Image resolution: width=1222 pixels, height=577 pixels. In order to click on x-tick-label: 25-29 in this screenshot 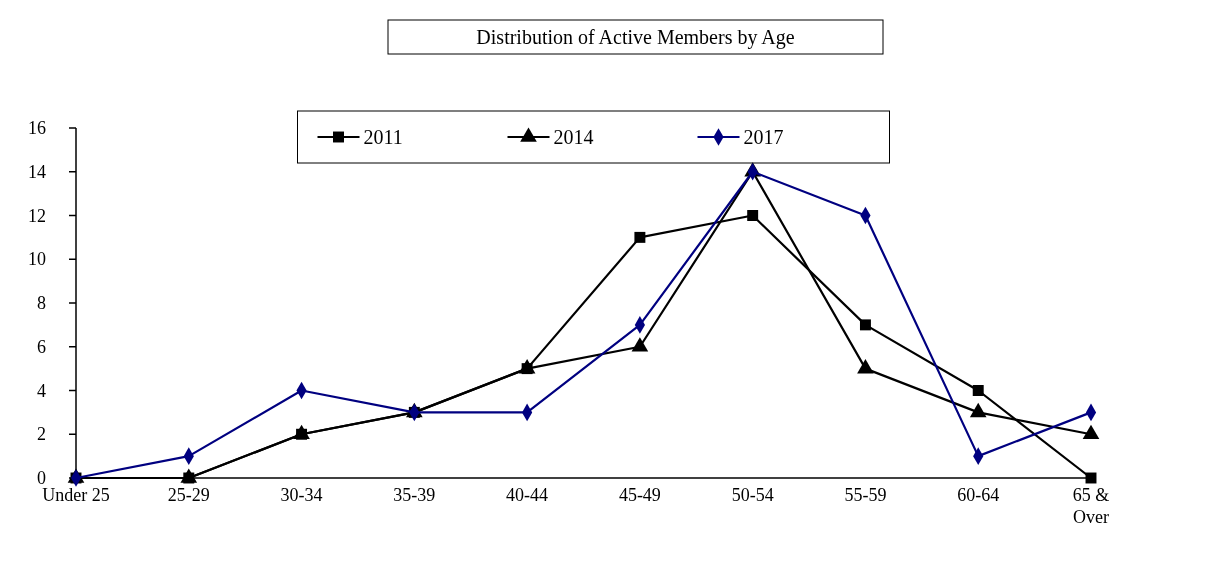, I will do `click(188, 495)`.